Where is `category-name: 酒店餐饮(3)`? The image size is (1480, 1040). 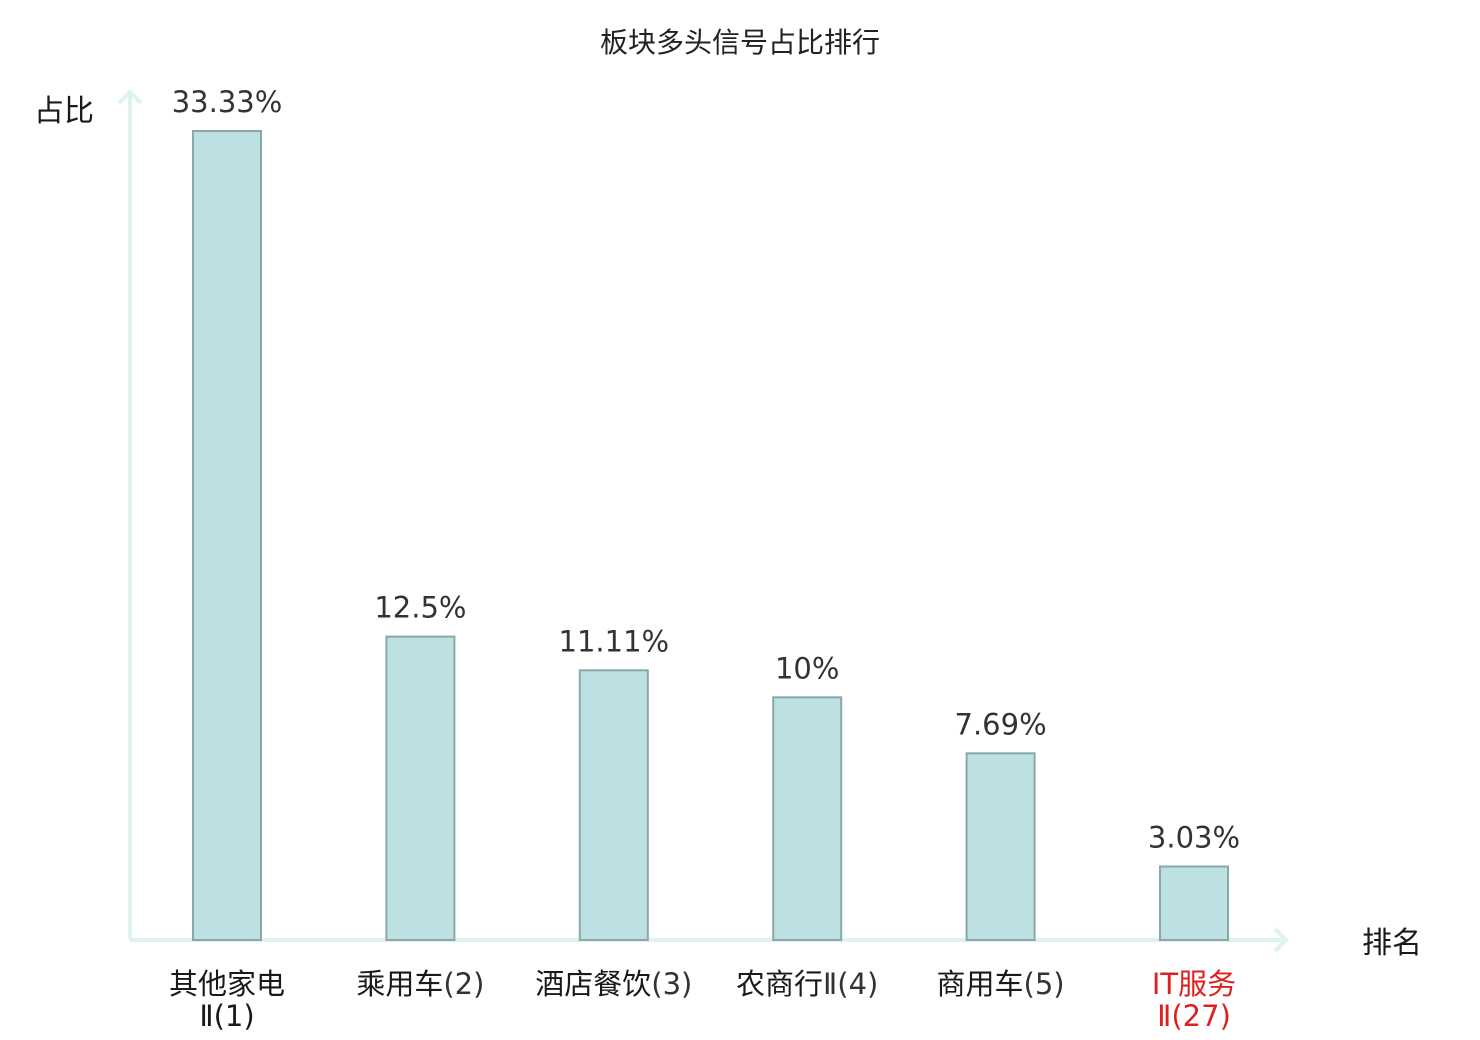 category-name: 酒店餐饮(3) is located at coordinates (613, 984).